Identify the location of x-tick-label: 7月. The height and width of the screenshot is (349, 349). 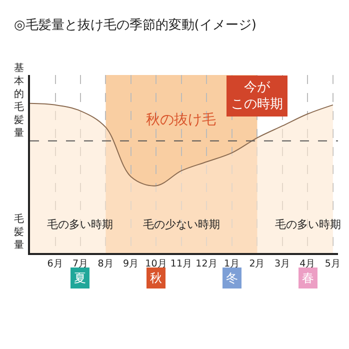
(80, 264).